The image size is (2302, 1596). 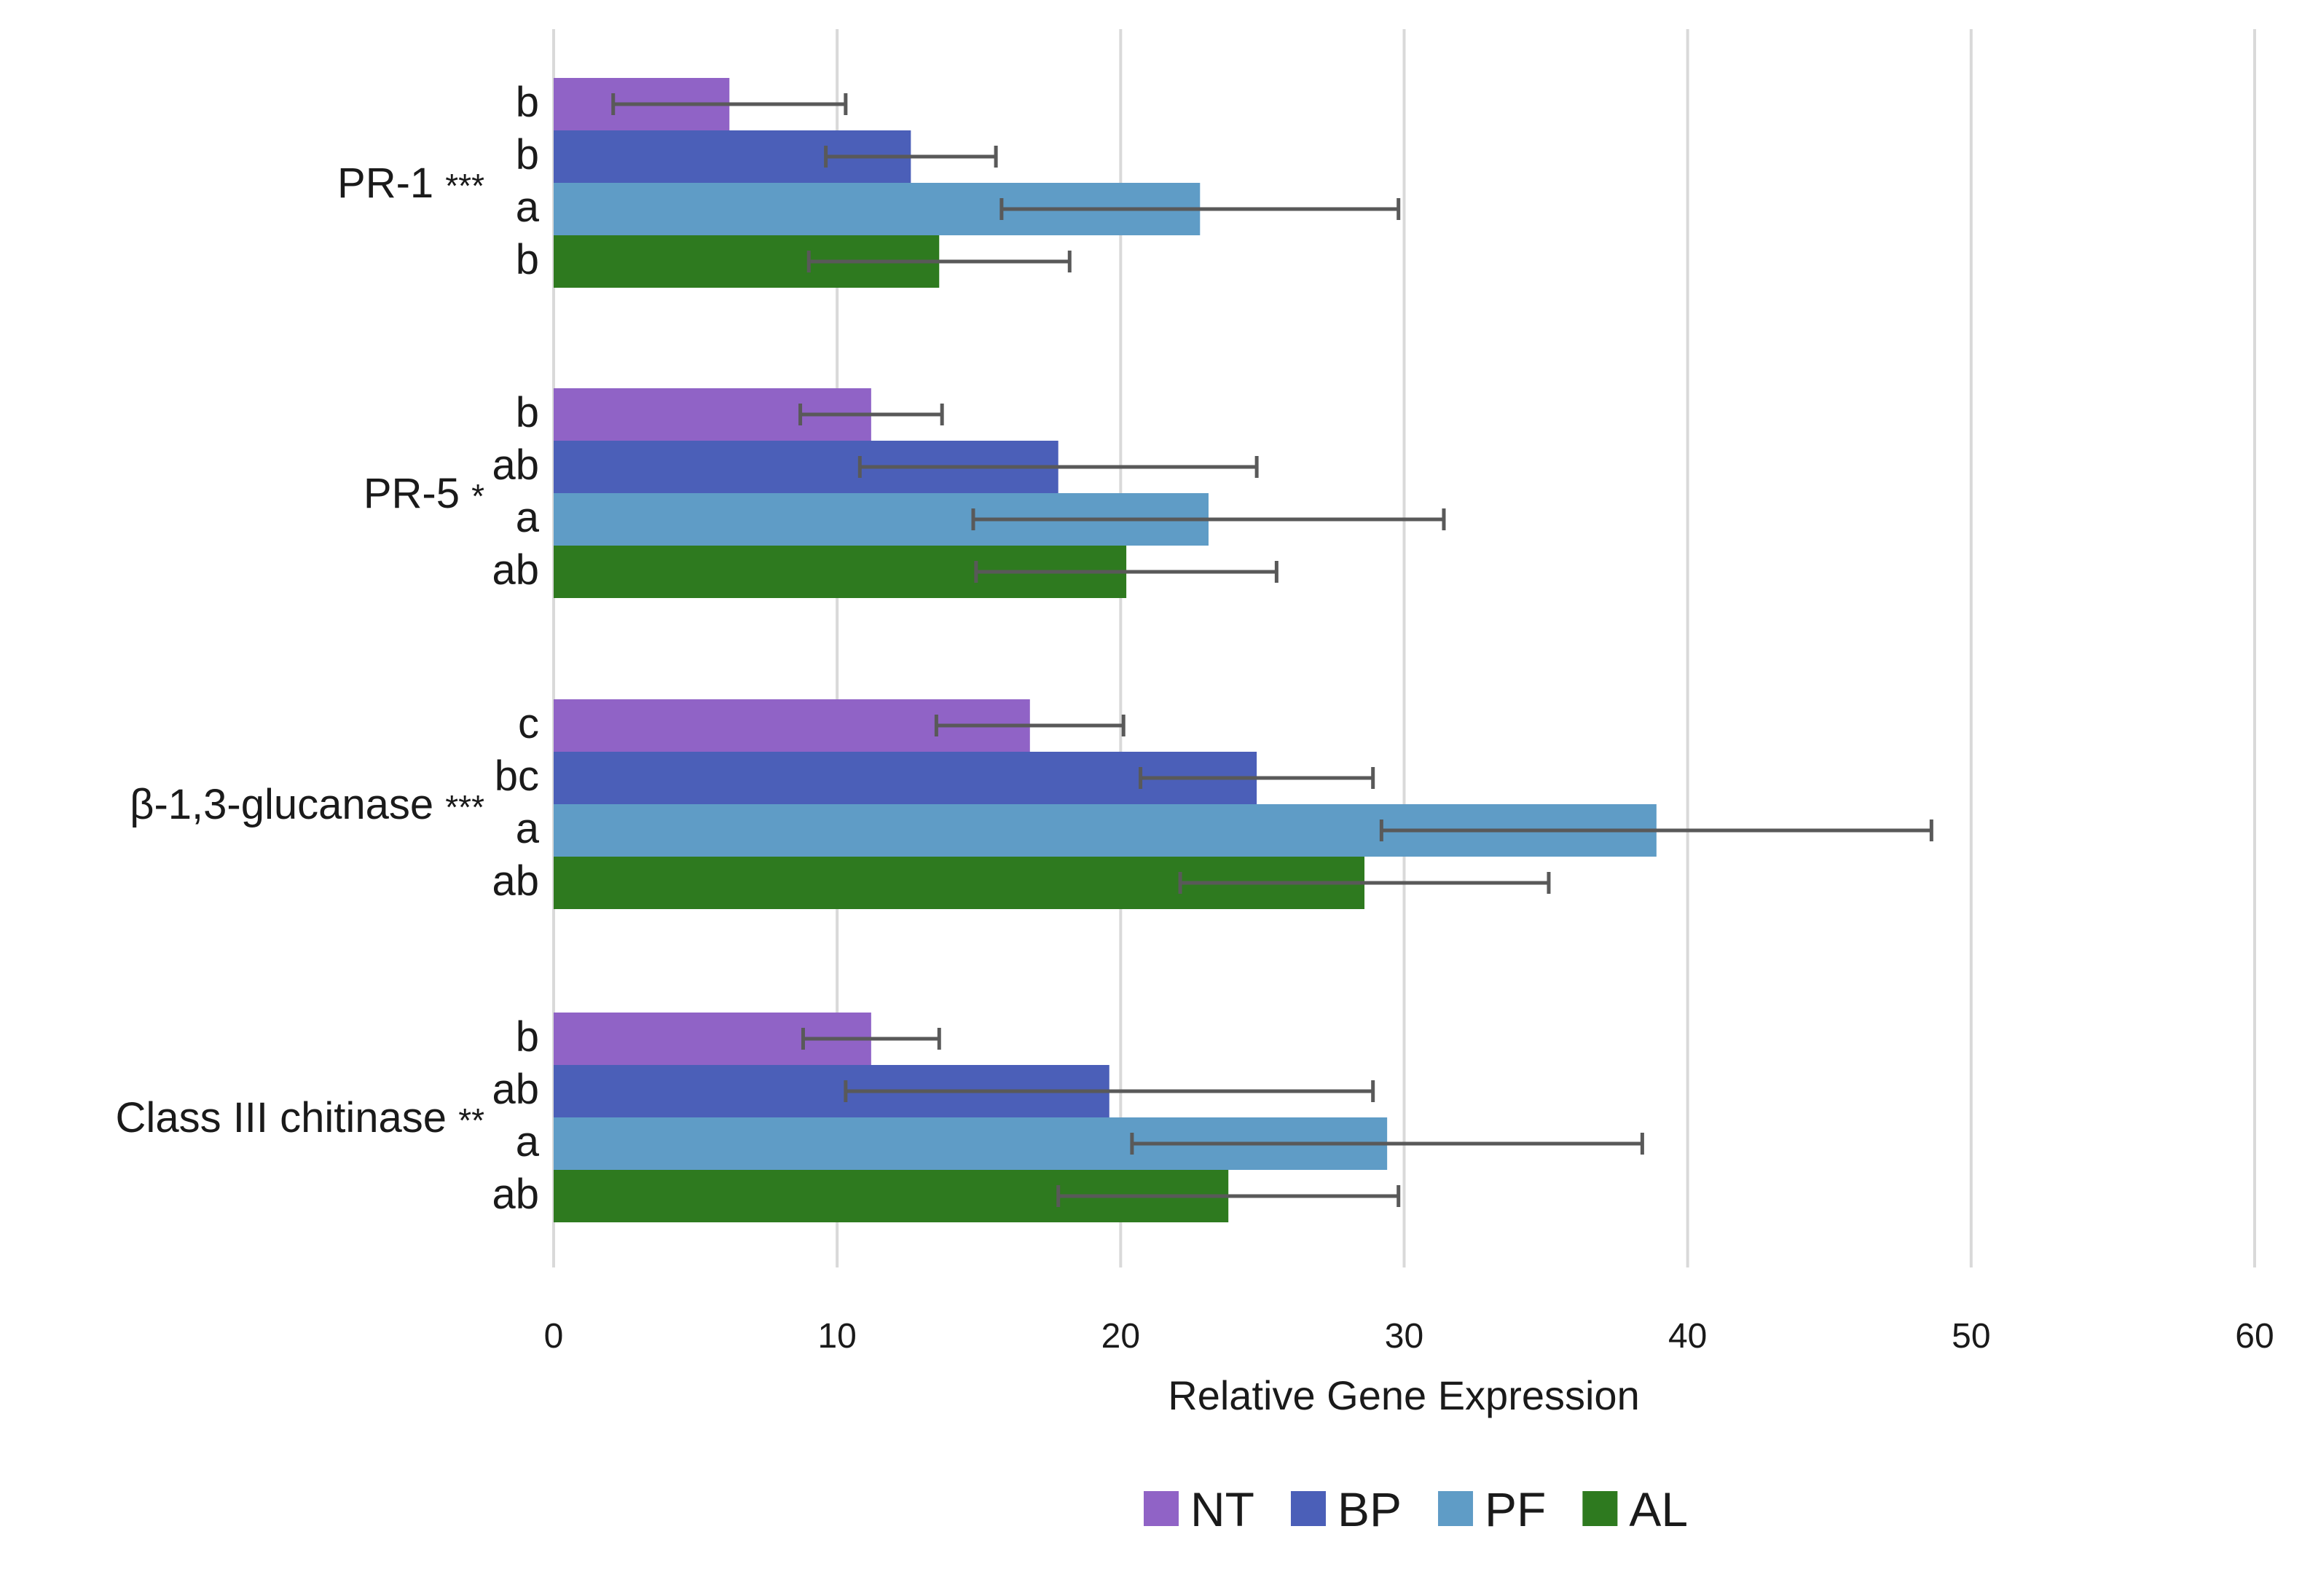 What do you see at coordinates (1416, 1509) in the screenshot?
I see `legend: NT BP PF AL` at bounding box center [1416, 1509].